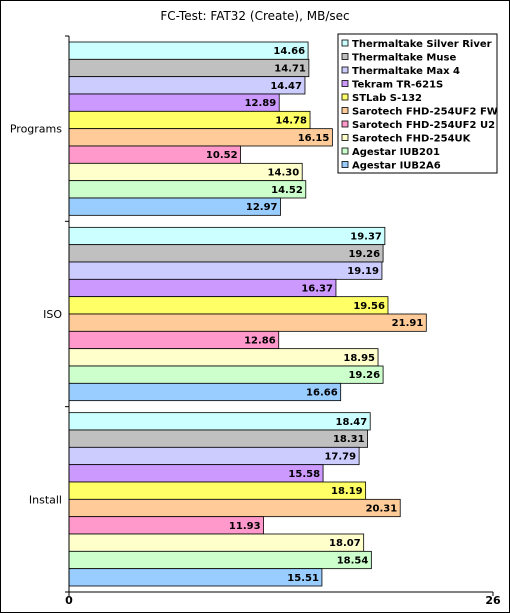 The image size is (510, 613). What do you see at coordinates (322, 393) in the screenshot?
I see `data-label: 16.66` at bounding box center [322, 393].